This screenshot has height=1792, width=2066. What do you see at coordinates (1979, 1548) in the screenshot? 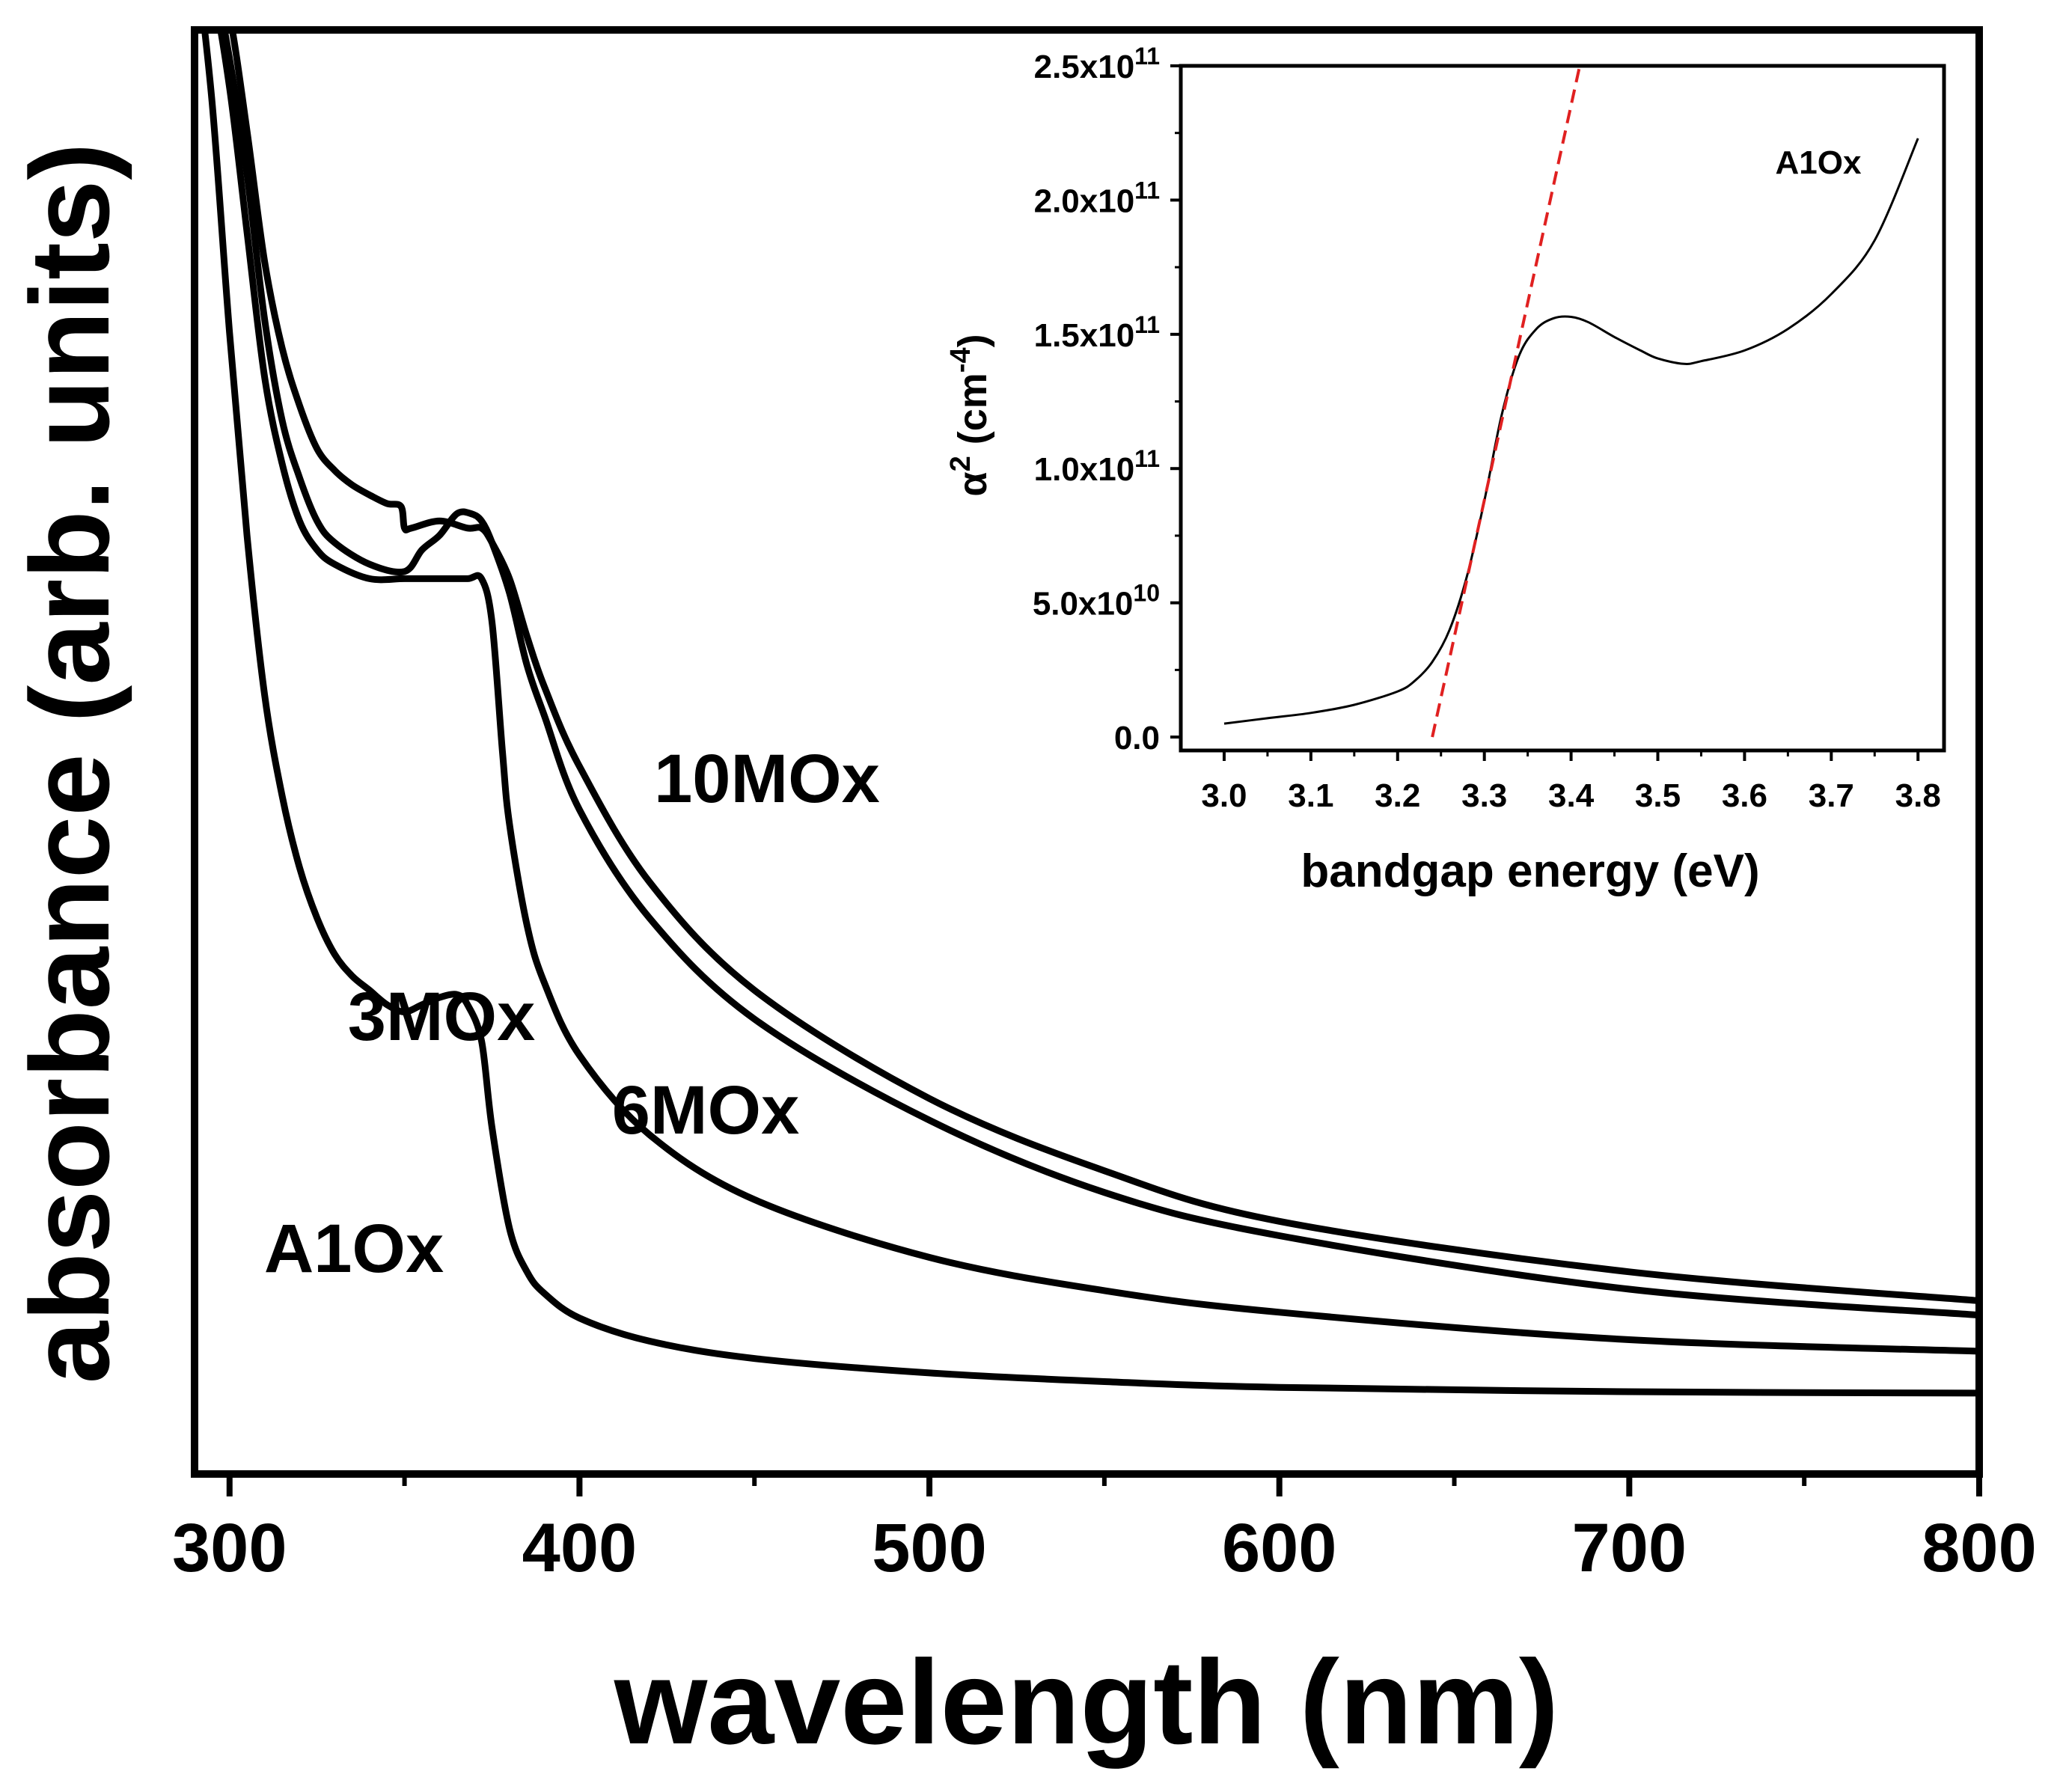
I see `main-x-tick-label: 800` at bounding box center [1979, 1548].